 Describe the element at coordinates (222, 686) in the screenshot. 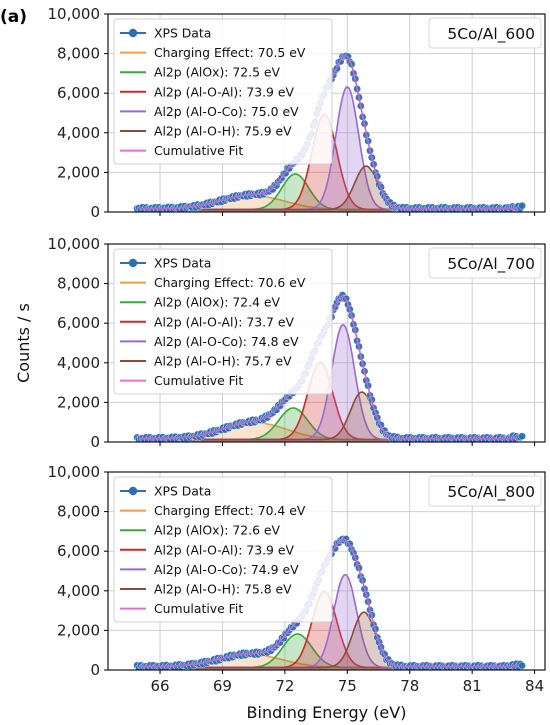

I see `x-tick-label: 69` at that location.